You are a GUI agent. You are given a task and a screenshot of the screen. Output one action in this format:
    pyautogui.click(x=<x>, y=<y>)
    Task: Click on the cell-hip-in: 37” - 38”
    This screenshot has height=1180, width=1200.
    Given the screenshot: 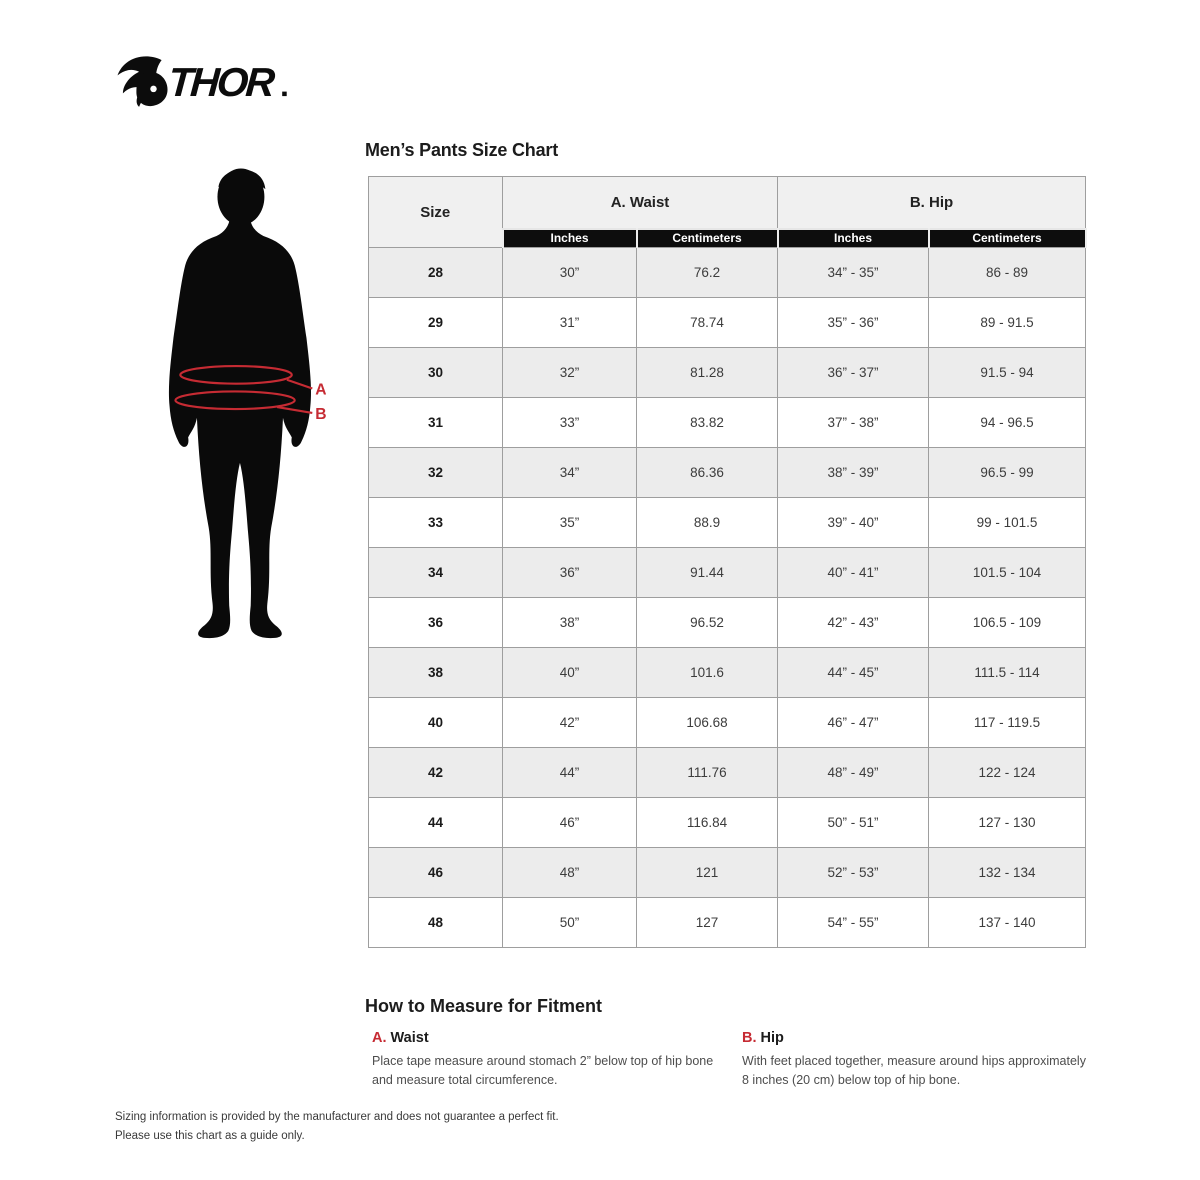 What is the action you would take?
    pyautogui.click(x=853, y=422)
    